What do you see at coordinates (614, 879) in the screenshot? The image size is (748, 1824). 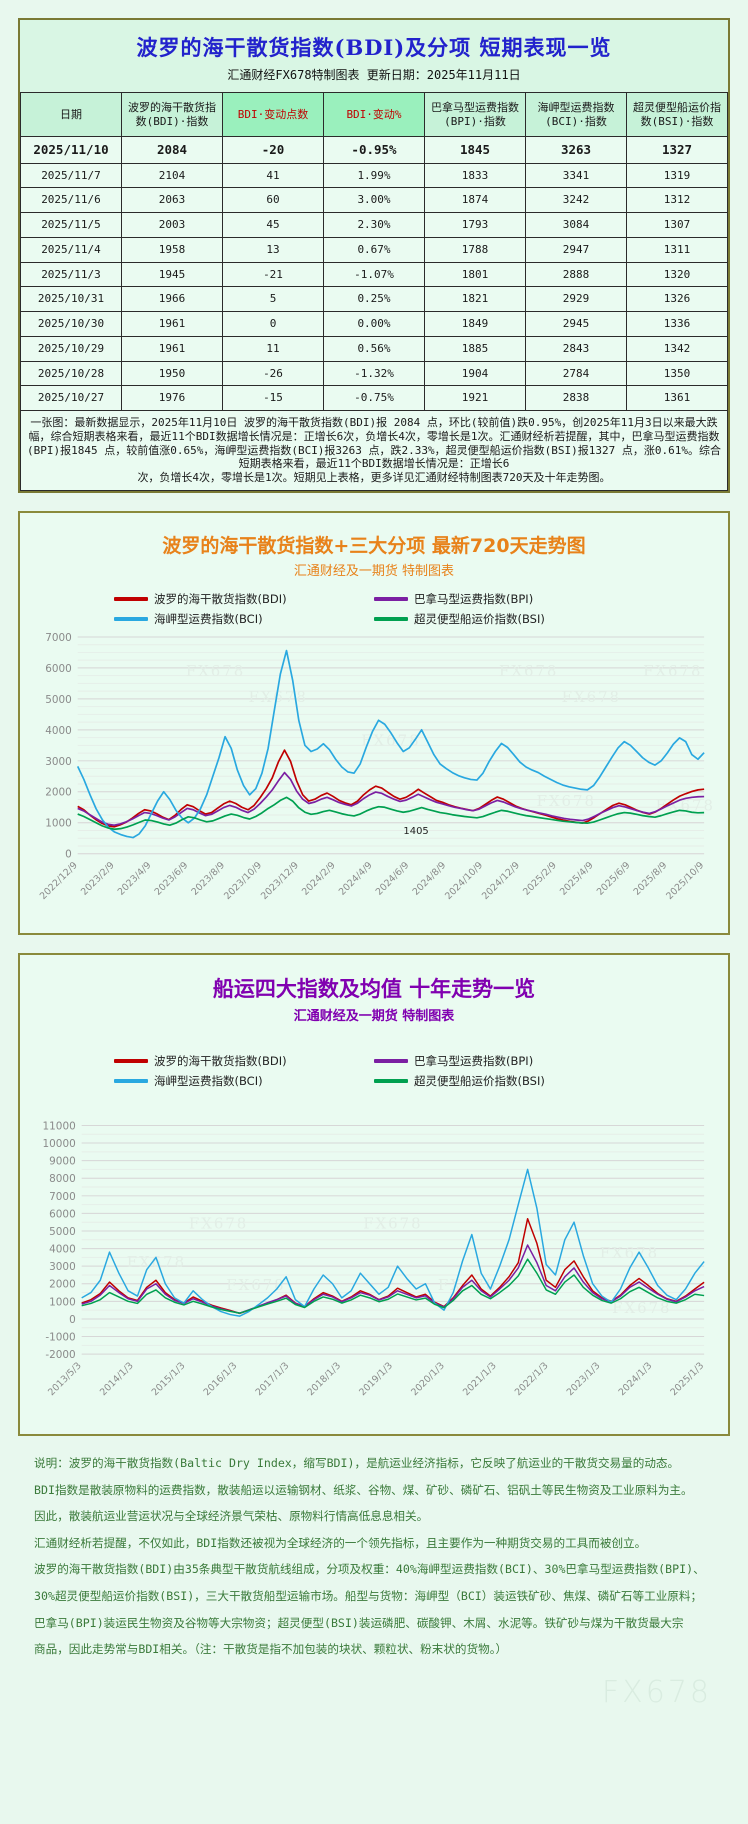 I see `x-axis-tick-label: 2025/6/9` at bounding box center [614, 879].